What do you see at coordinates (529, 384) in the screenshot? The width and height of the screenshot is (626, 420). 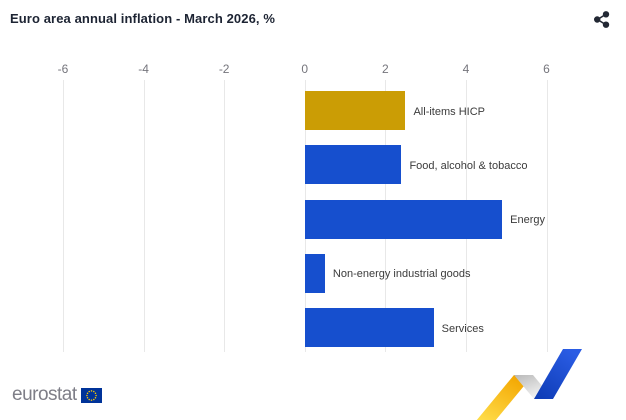 I see `eurostat-zigzag-graphic` at bounding box center [529, 384].